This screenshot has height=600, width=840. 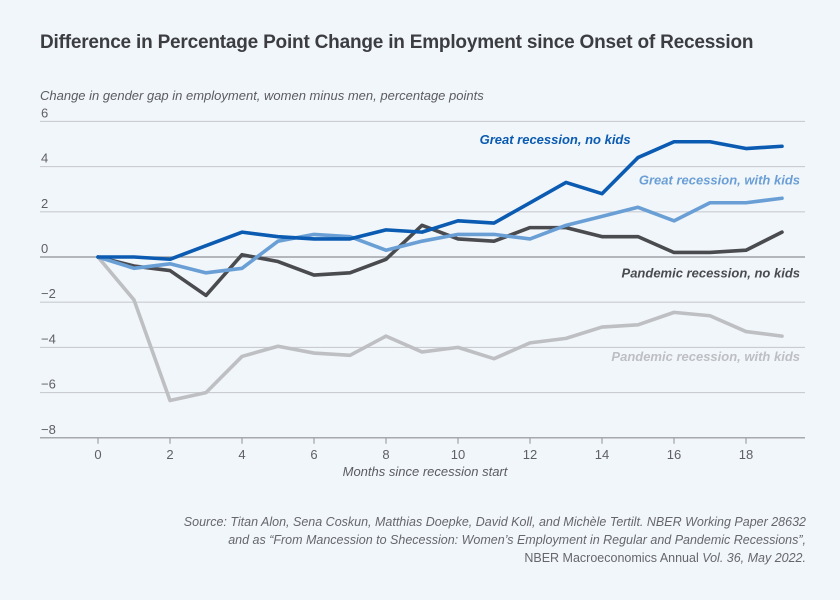 I want to click on y-tick-label: −8, so click(x=48, y=429).